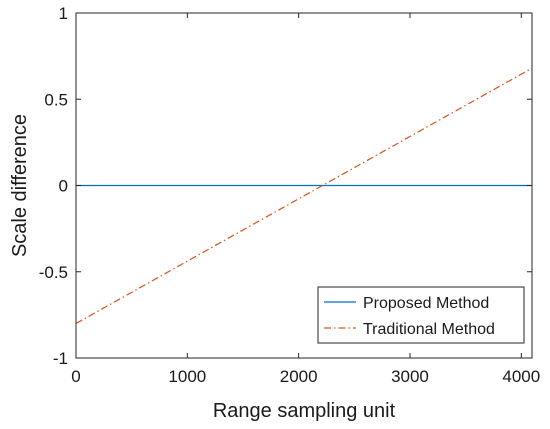 This screenshot has height=429, width=550. I want to click on legend: Proposed Method Traditional Method, so click(421, 315).